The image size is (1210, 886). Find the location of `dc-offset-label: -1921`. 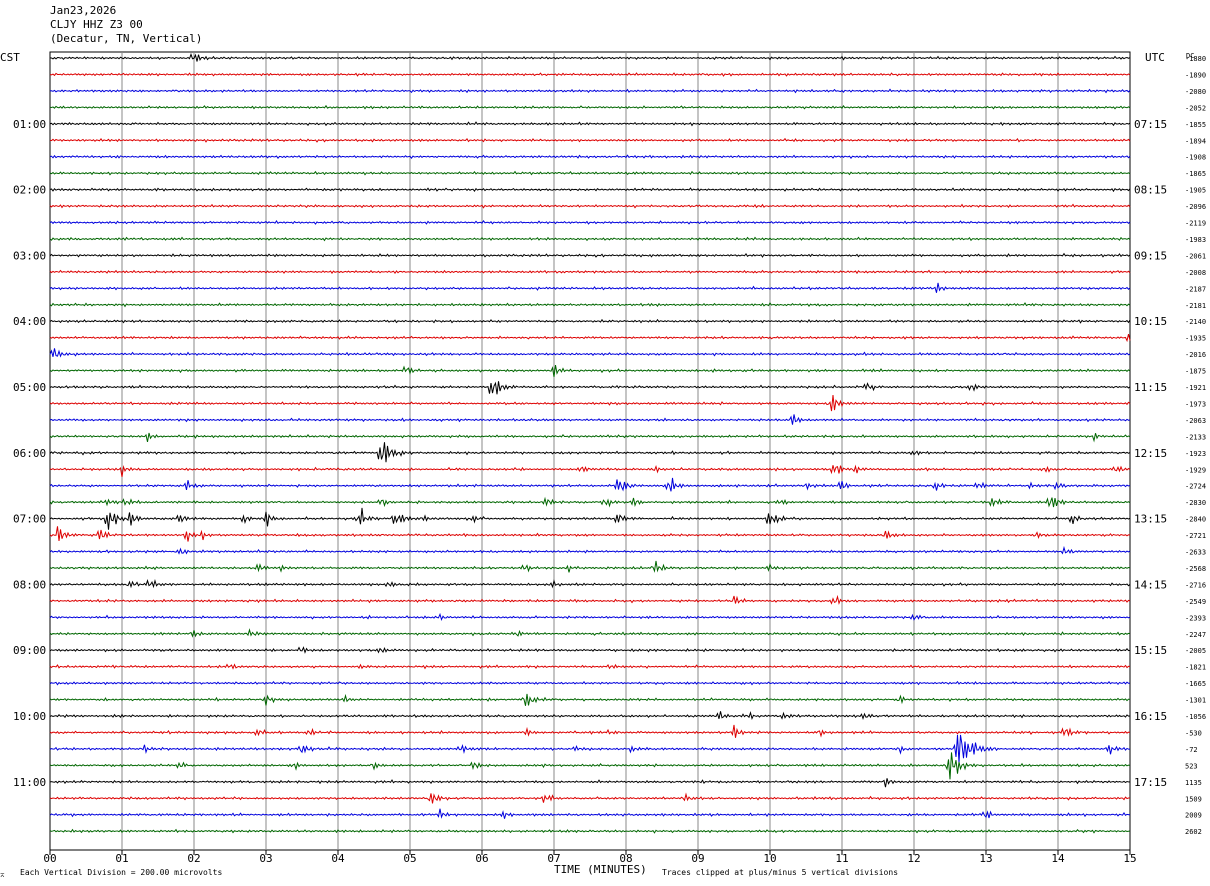

dc-offset-label: -1921 is located at coordinates (1195, 388).